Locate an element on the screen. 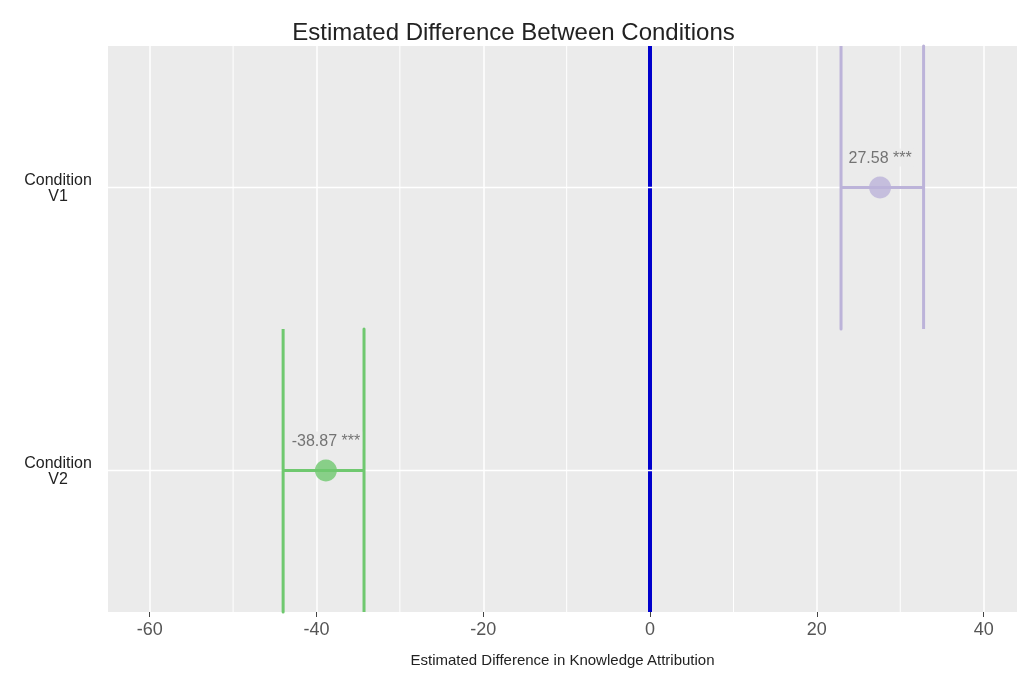 The width and height of the screenshot is (1027, 698). x-tick-label: -40 is located at coordinates (316, 629).